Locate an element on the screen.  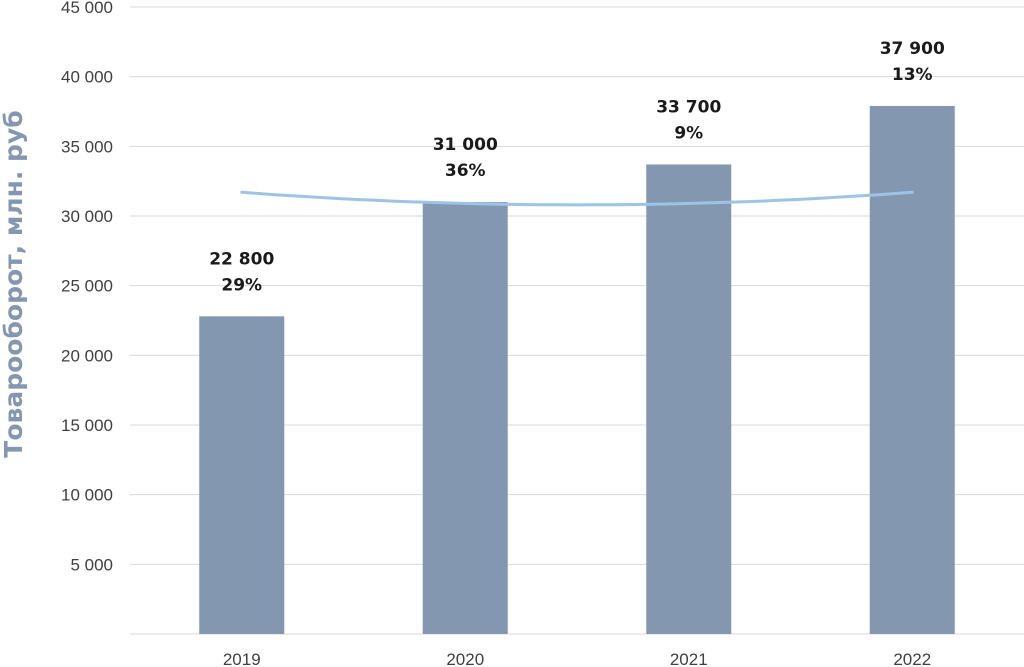
x-axis-ticks: 2019 2020 2021 2022 is located at coordinates (577, 658).